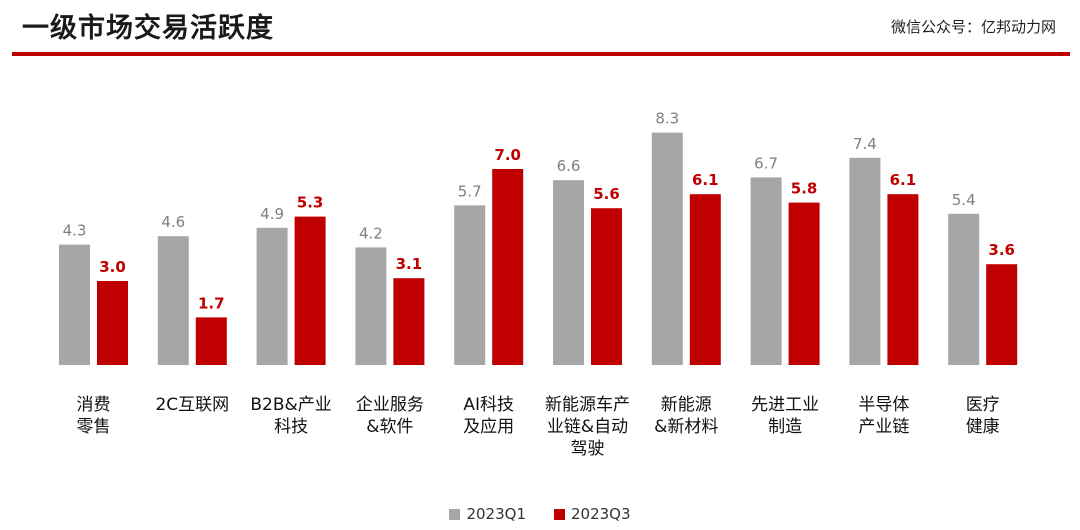 This screenshot has height=530, width=1080. What do you see at coordinates (75, 231) in the screenshot?
I see `data-label-2023Q1-0: 4.3` at bounding box center [75, 231].